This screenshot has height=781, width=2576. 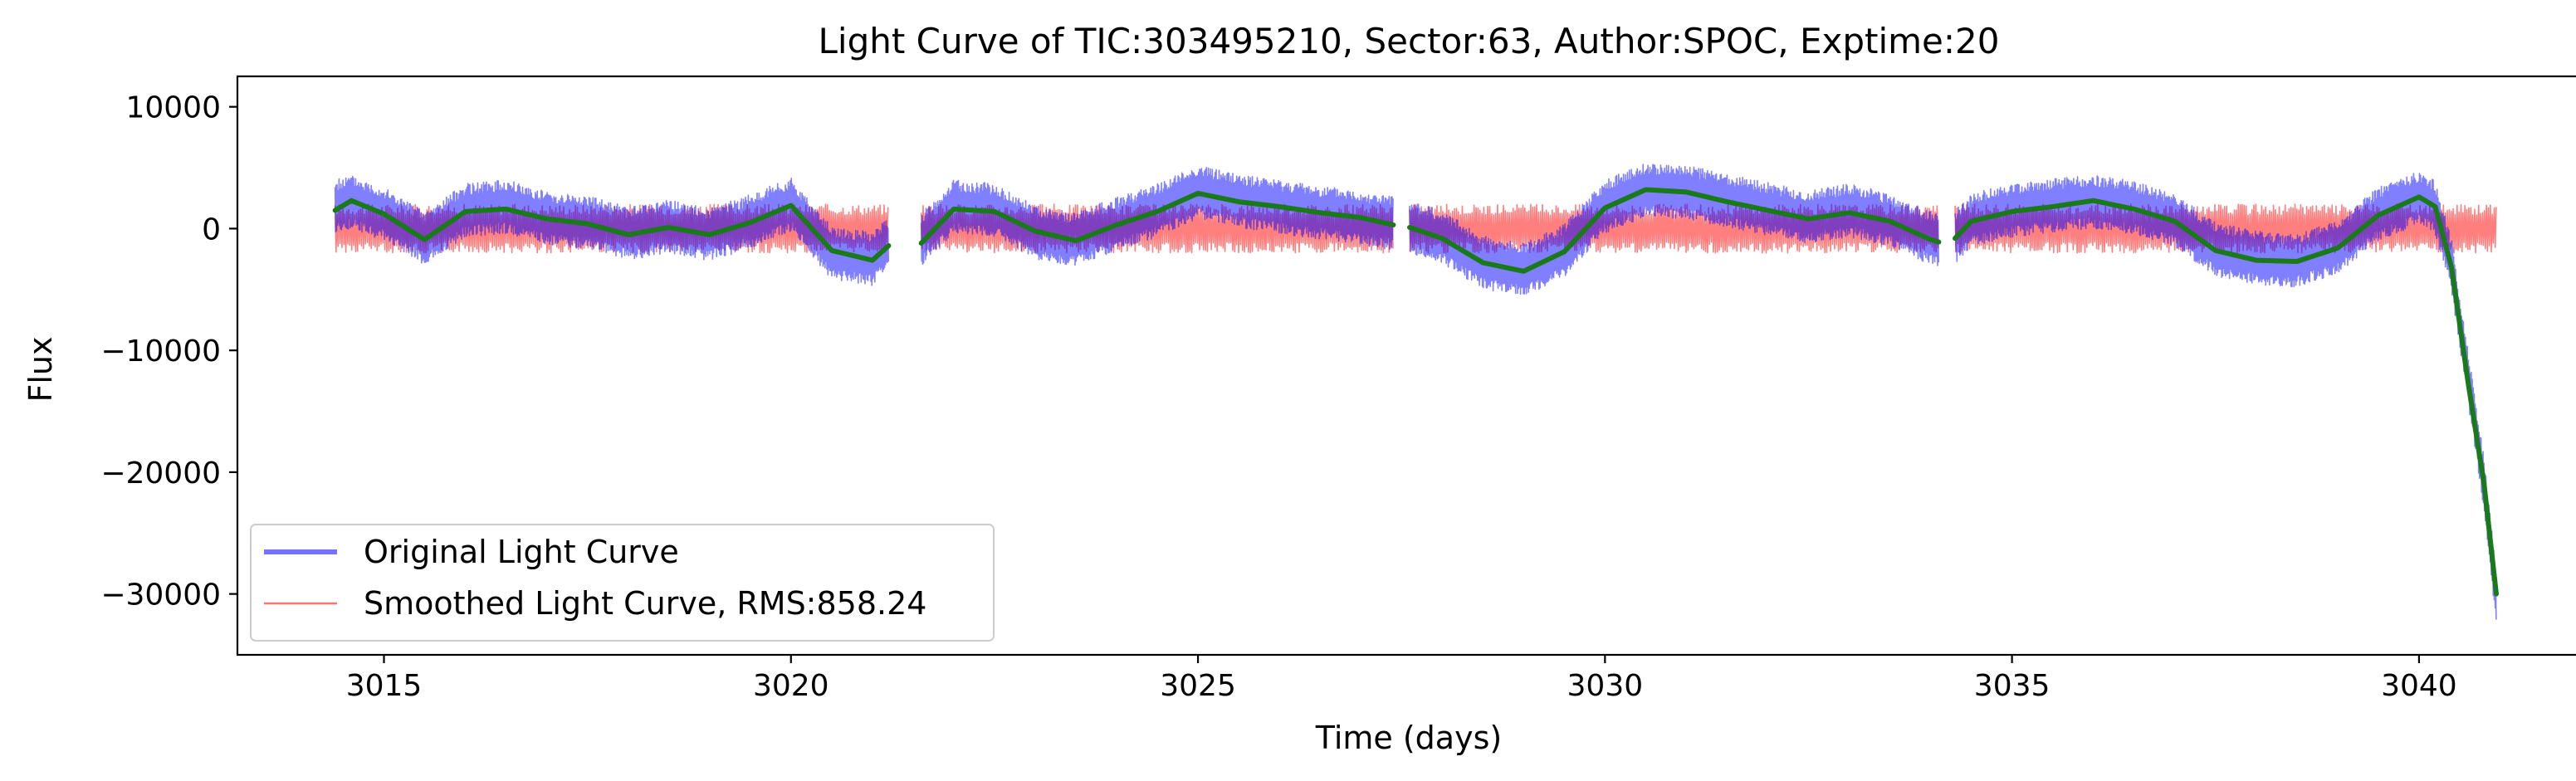 What do you see at coordinates (160, 351) in the screenshot?
I see `y-tick-label: −10000` at bounding box center [160, 351].